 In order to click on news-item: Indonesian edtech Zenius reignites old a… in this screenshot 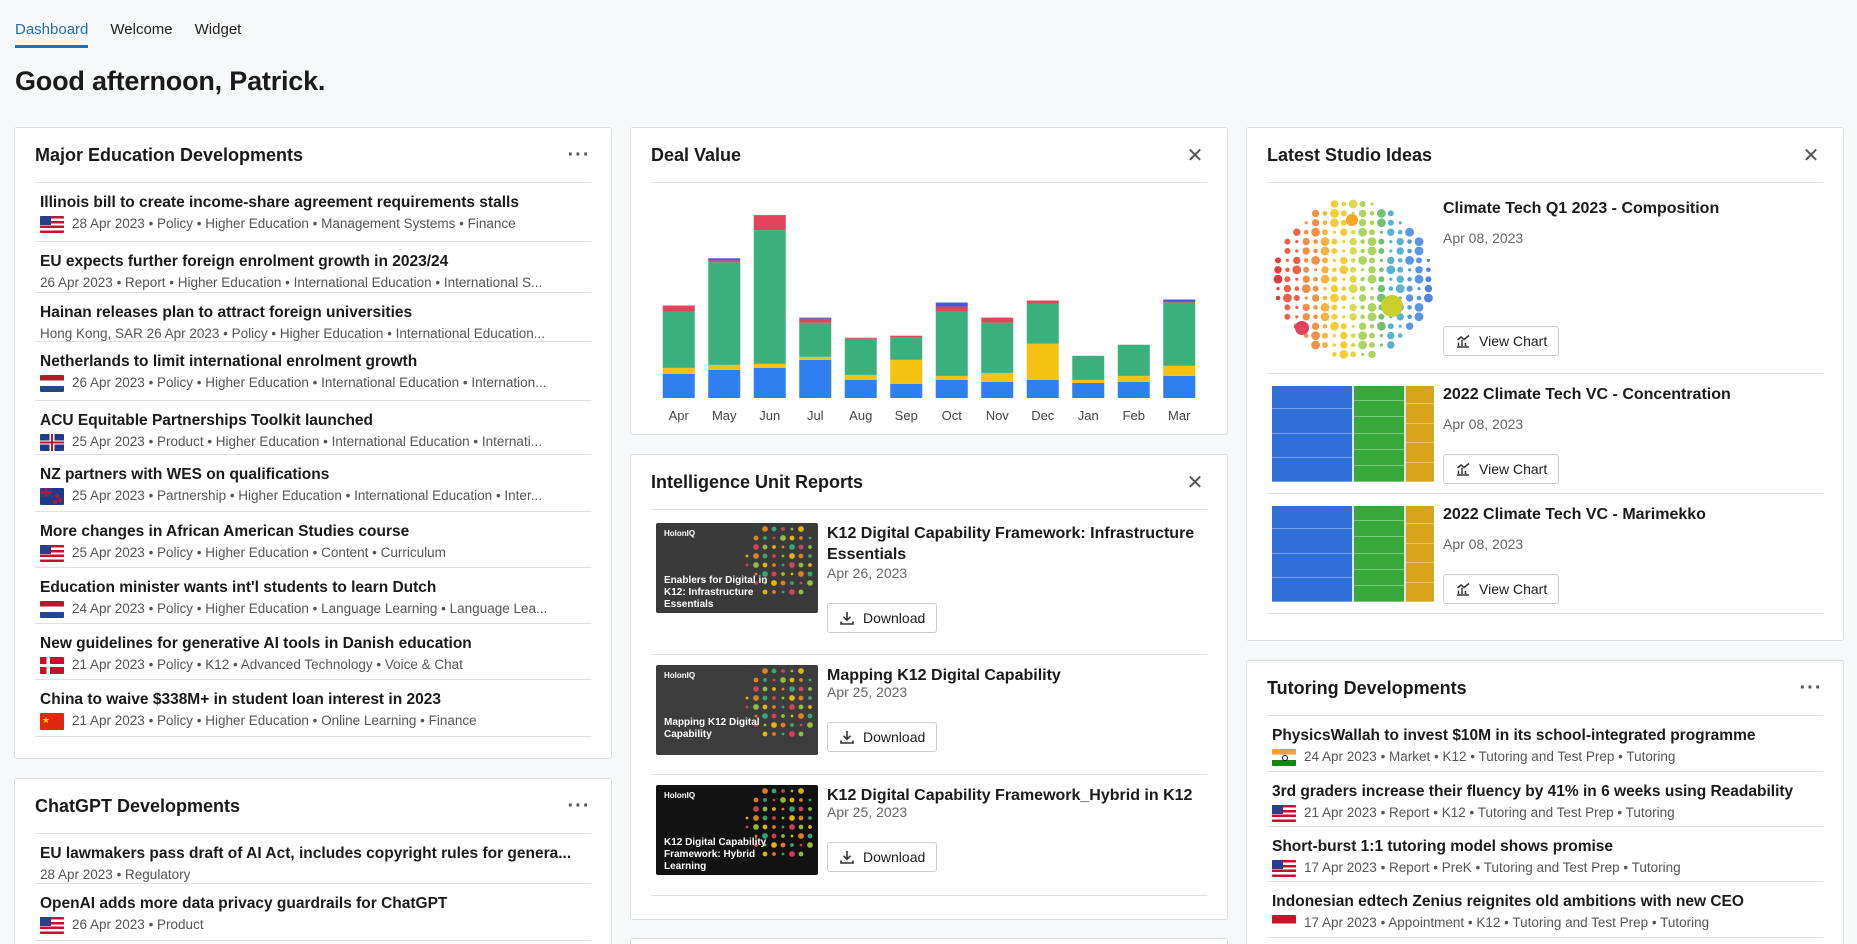, I will do `click(1545, 910)`.